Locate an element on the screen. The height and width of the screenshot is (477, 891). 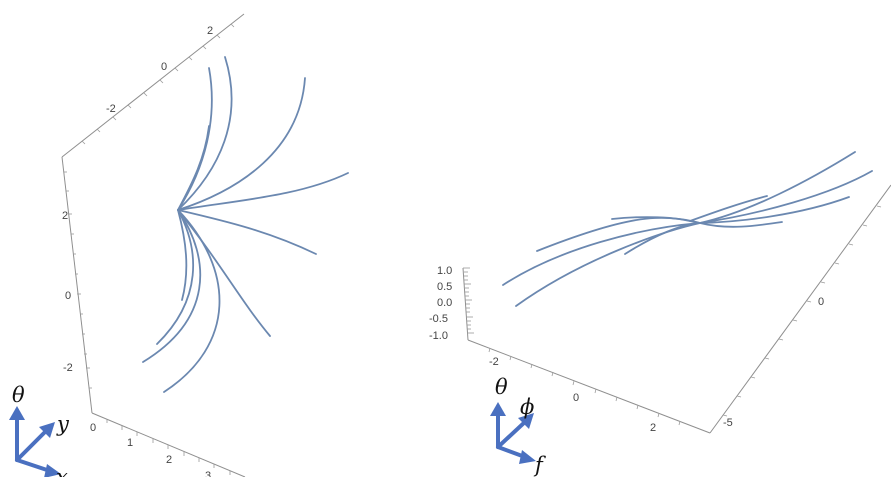
left-axis-glyph: θ y x is located at coordinates (39, 430).